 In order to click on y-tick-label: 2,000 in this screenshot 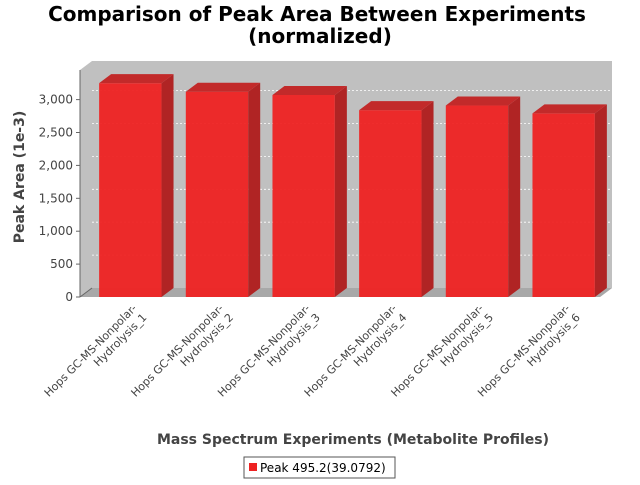, I will do `click(56, 165)`.